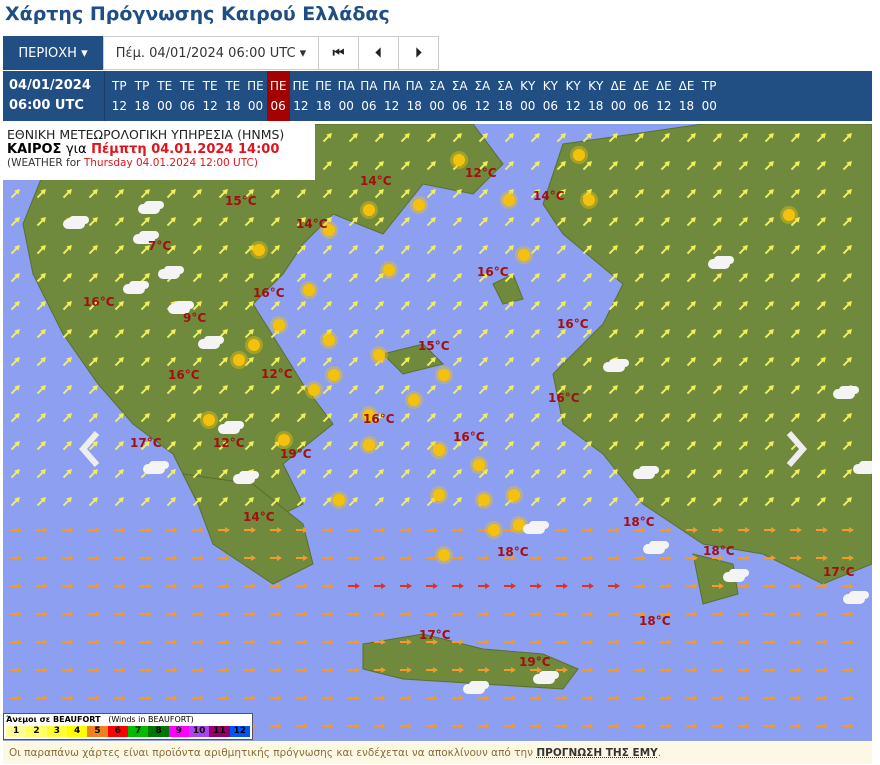 The width and height of the screenshot is (880, 765). Describe the element at coordinates (369, 96) in the screenshot. I see `timeline-slot: ΠΑ 06` at that location.